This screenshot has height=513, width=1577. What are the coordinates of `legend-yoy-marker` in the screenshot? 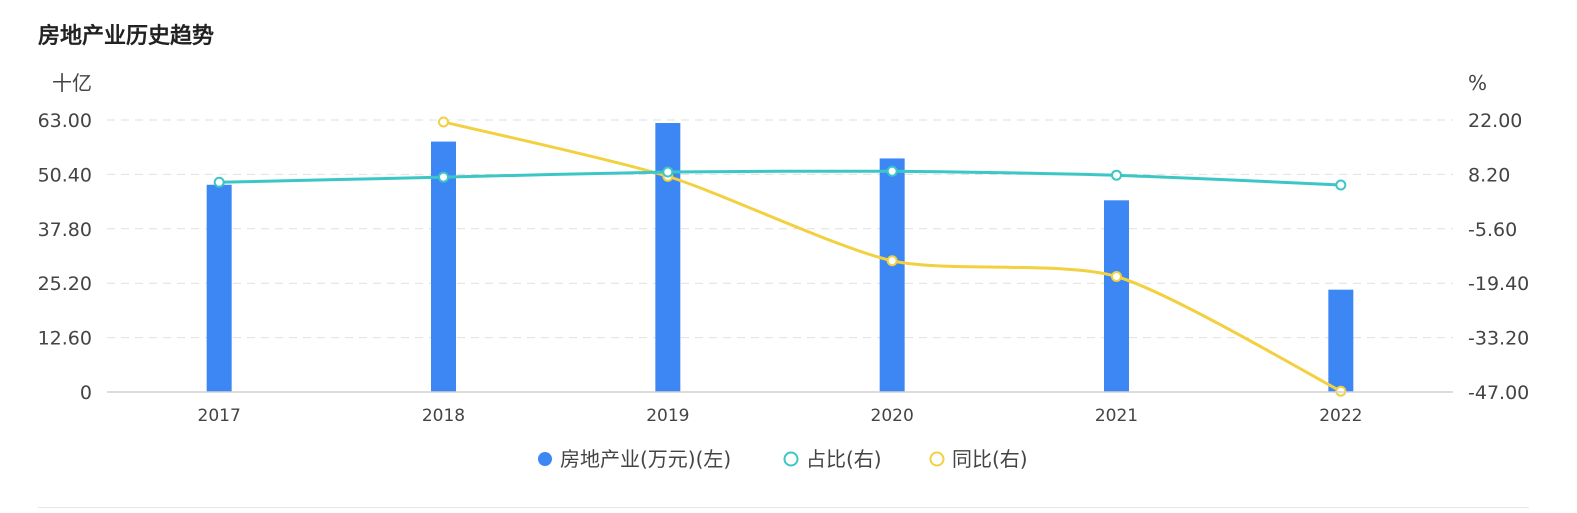 It's located at (937, 459).